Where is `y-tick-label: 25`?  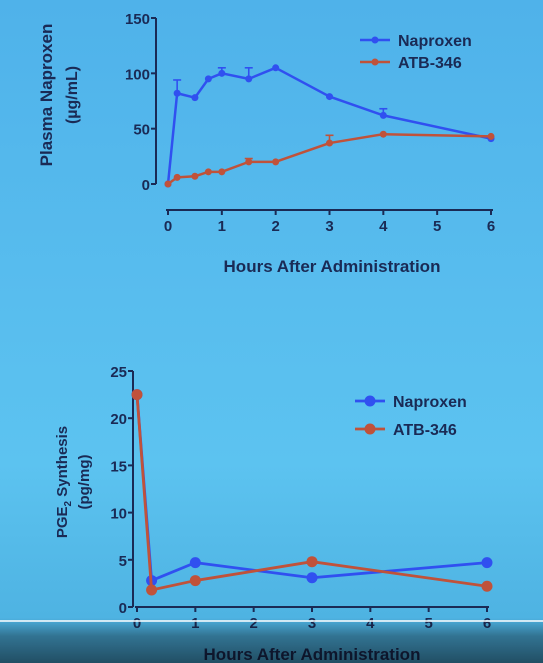 y-tick-label: 25 is located at coordinates (118, 372).